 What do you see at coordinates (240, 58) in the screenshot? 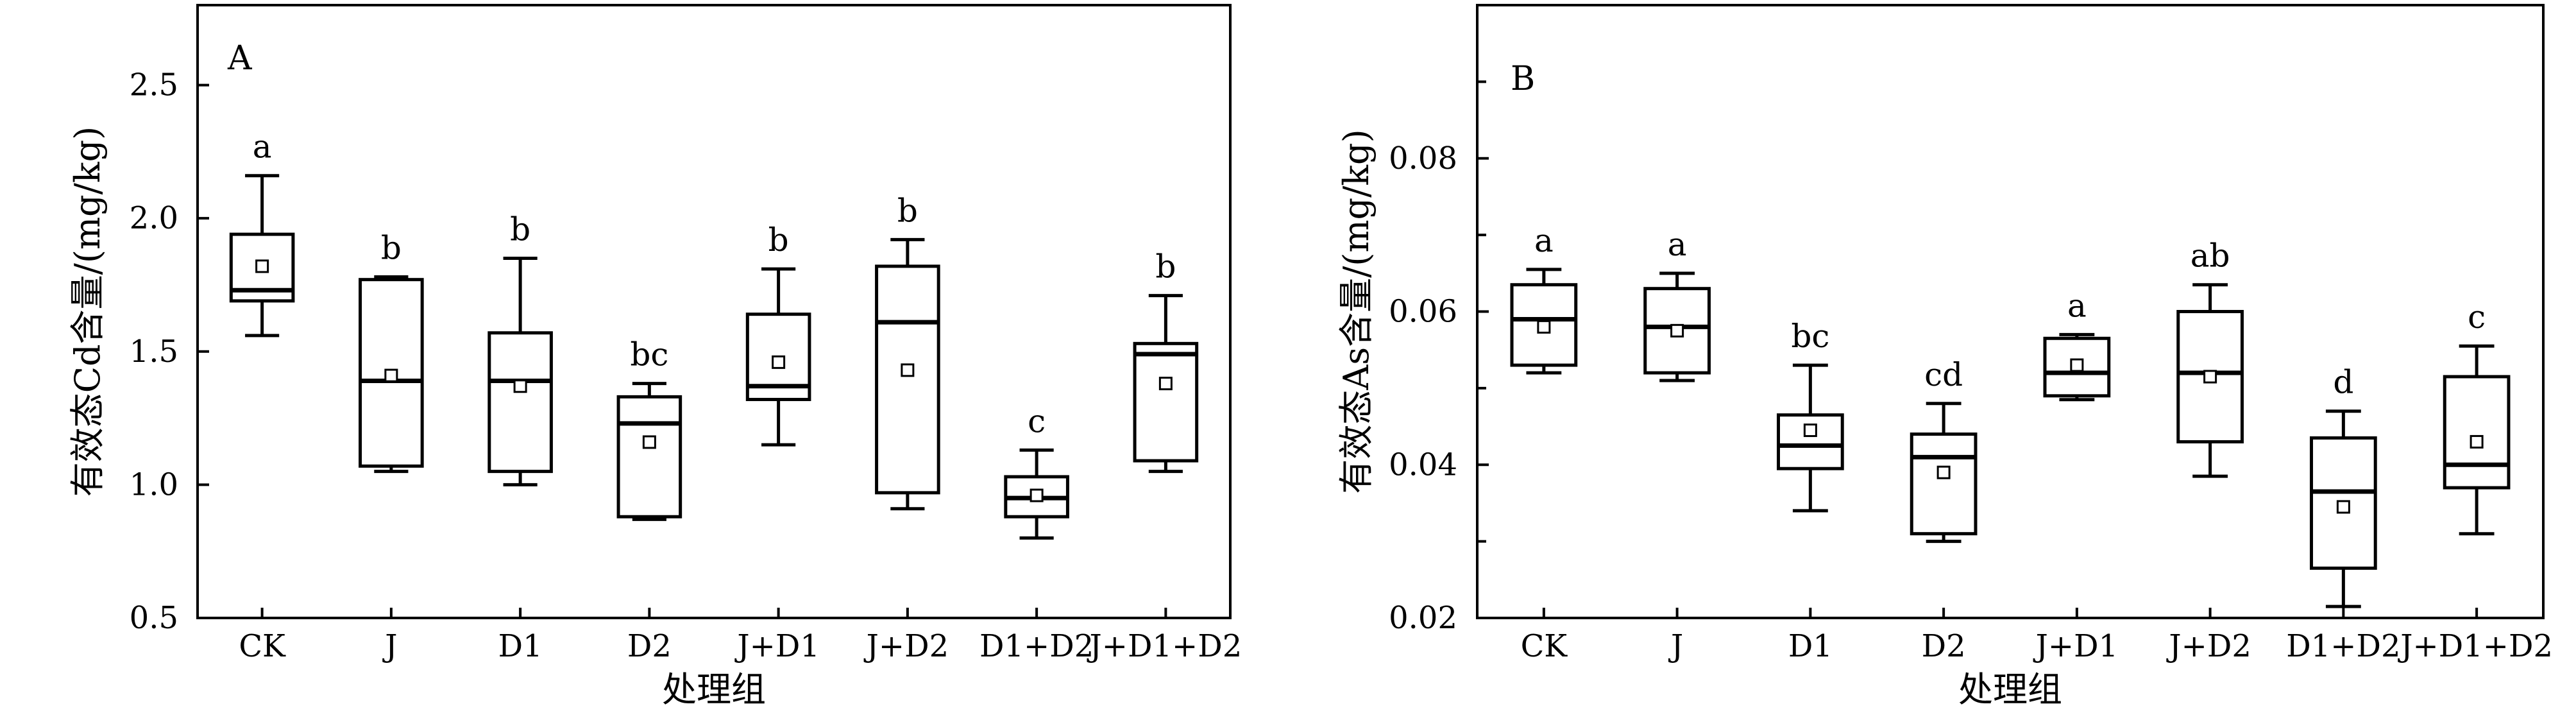
I see `panel-label: A` at bounding box center [240, 58].